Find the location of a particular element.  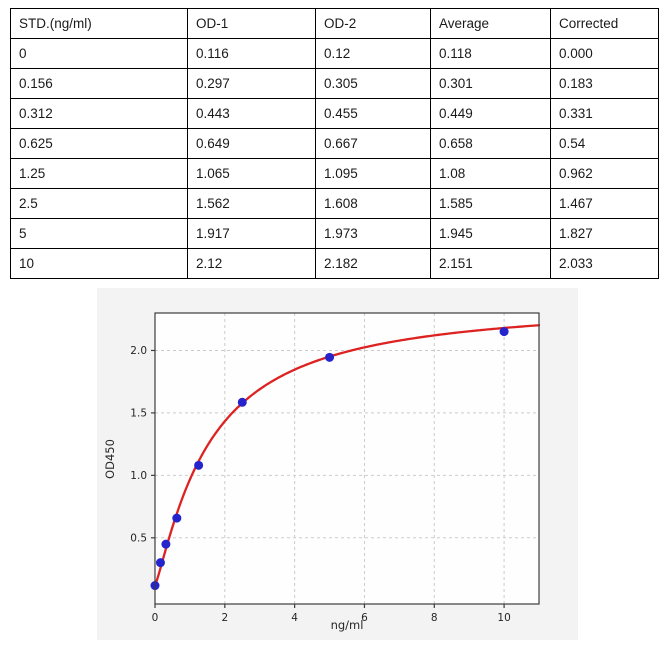

table-cell: 0.455 is located at coordinates (373, 113).